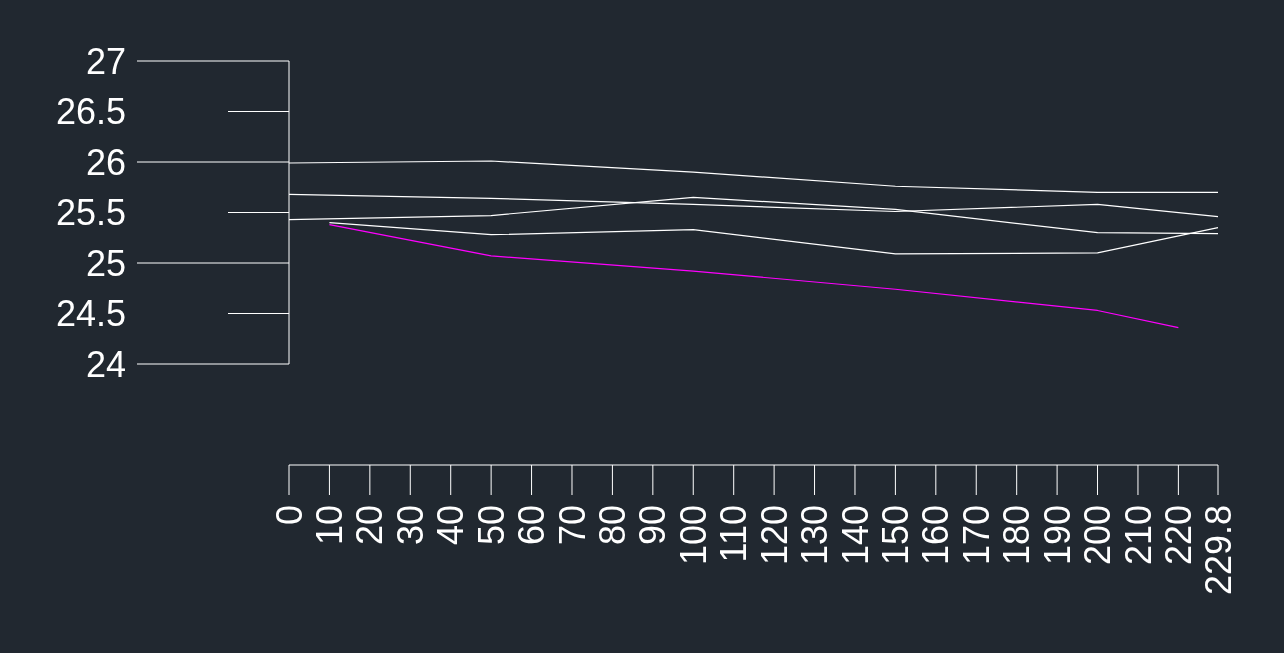  What do you see at coordinates (1138, 535) in the screenshot?
I see `x-tick-label: 210` at bounding box center [1138, 535].